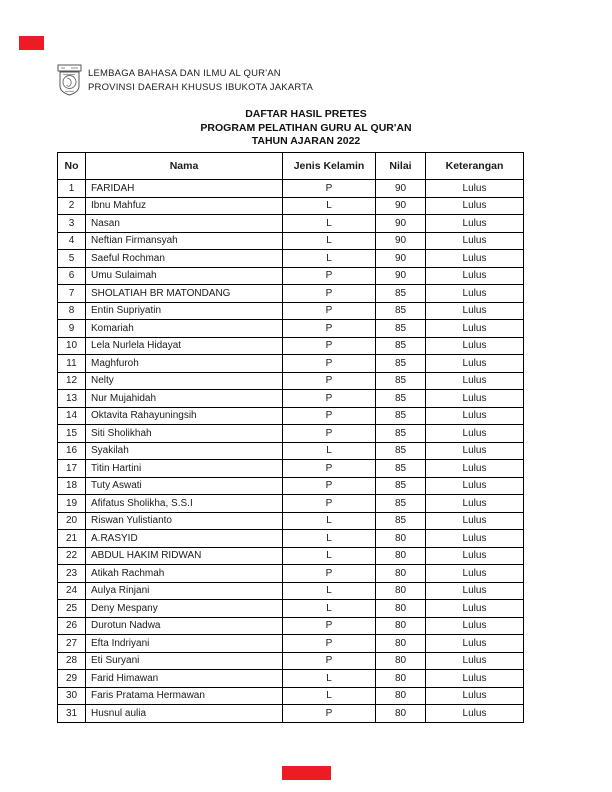 The width and height of the screenshot is (612, 792). Describe the element at coordinates (290, 345) in the screenshot. I see `table-row: 10 Lela Nurlela Hidayat P 85 Lulus` at that location.